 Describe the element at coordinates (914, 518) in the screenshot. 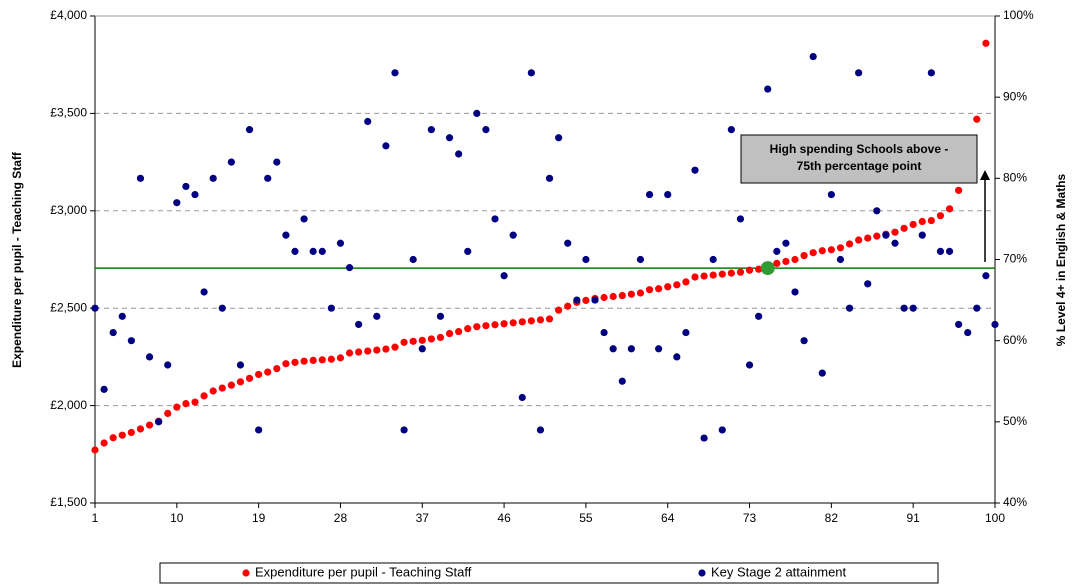

I see `x-tick-label: 91` at that location.